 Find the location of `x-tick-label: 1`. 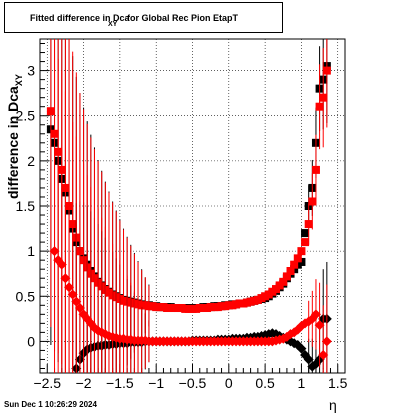

x-tick-label: 1 is located at coordinates (302, 383).